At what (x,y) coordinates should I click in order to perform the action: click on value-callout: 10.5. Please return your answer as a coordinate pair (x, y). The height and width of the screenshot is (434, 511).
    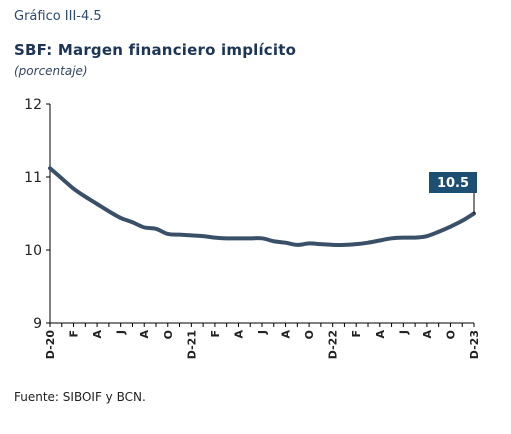
    Looking at the image, I should click on (453, 193).